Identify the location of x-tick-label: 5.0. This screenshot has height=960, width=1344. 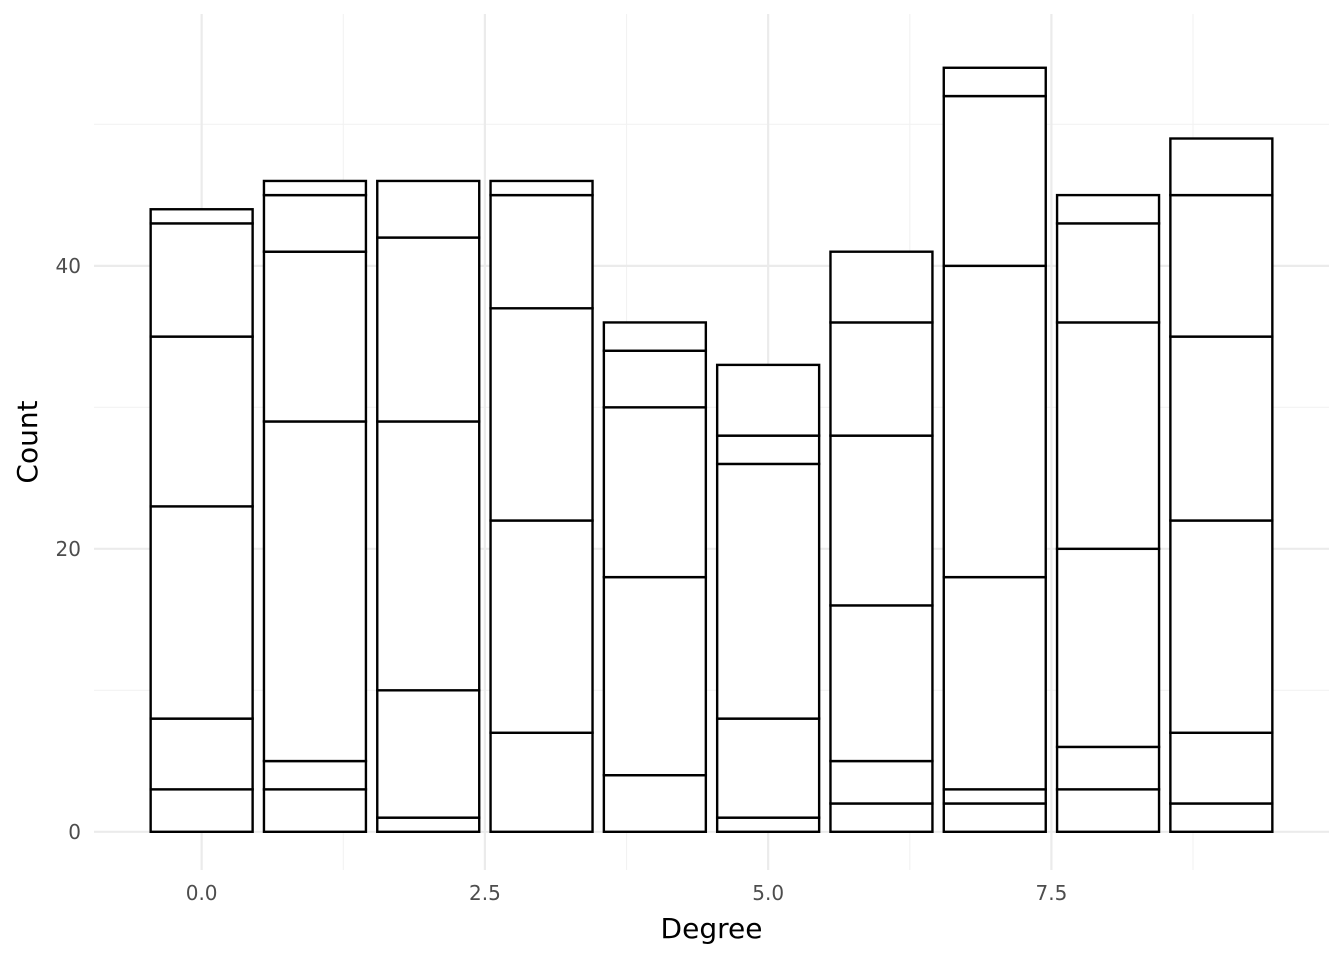
(768, 893).